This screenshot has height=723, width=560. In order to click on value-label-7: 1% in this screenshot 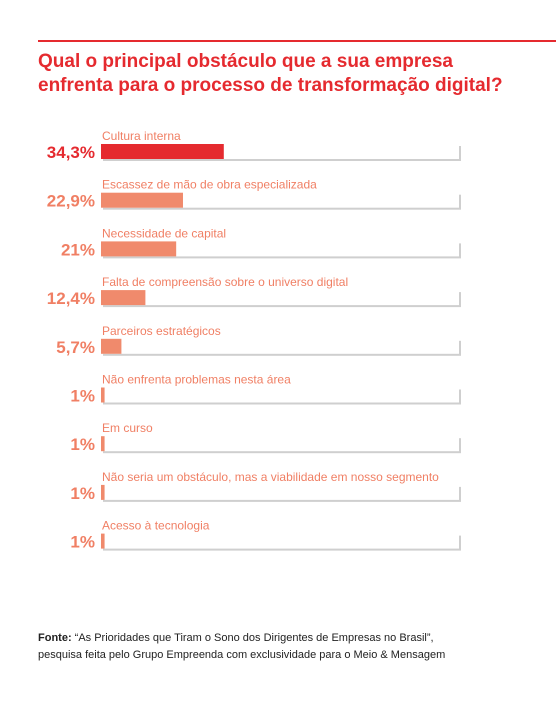, I will do `click(82, 444)`.